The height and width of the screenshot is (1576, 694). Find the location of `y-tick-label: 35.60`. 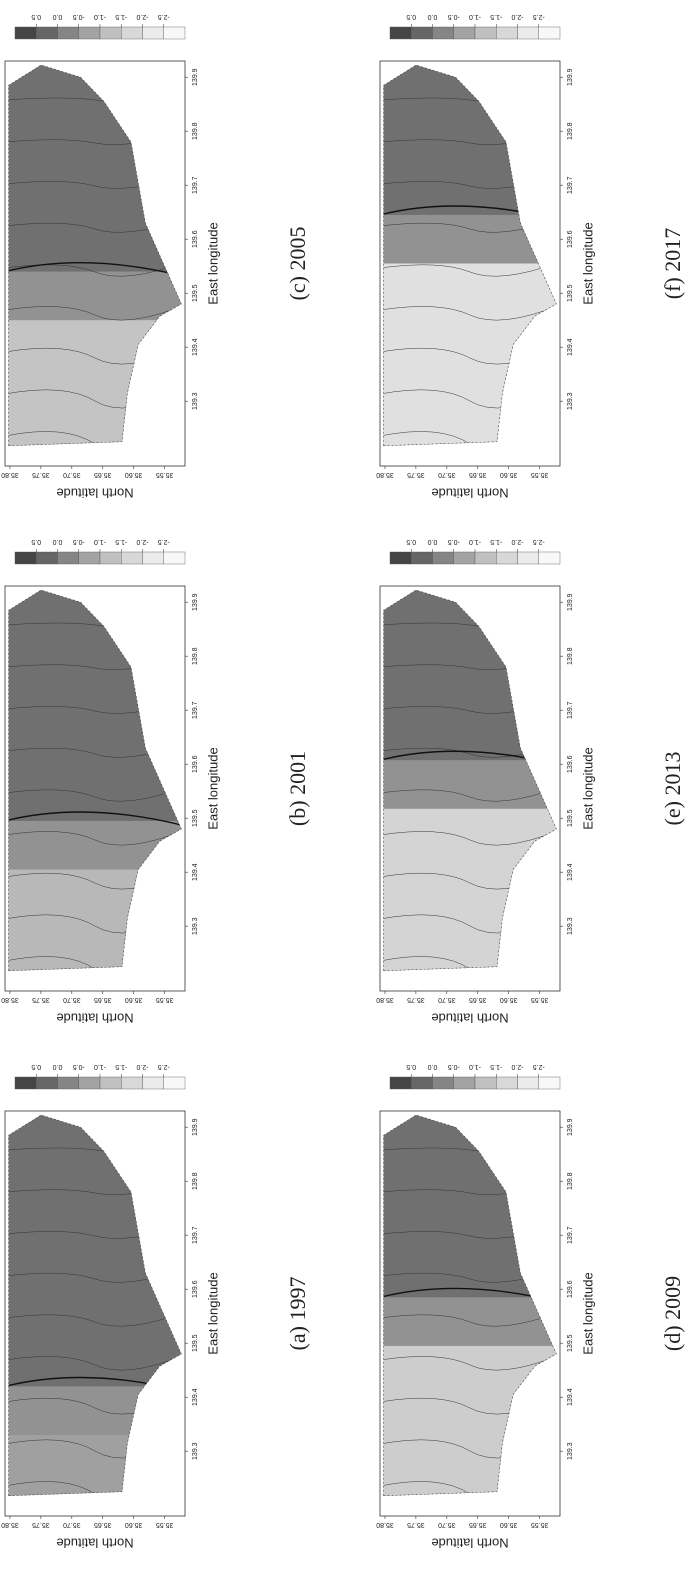

y-tick-label: 35.60 is located at coordinates (509, 1524).